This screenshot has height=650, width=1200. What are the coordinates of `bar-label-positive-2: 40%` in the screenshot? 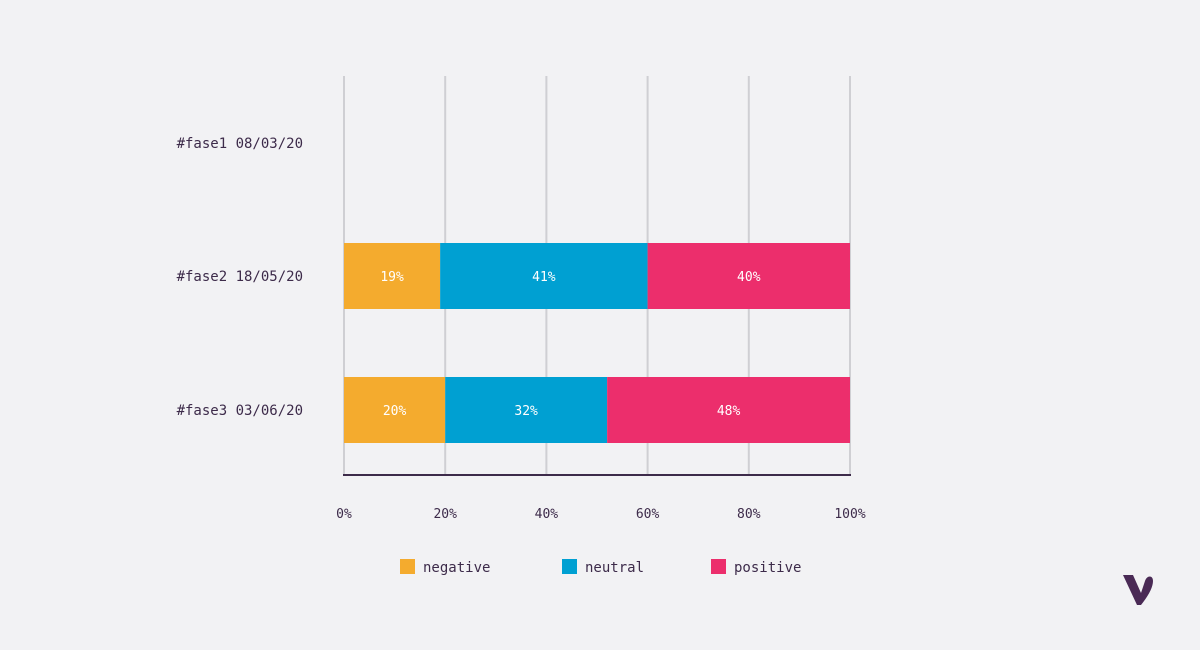 It's located at (749, 277).